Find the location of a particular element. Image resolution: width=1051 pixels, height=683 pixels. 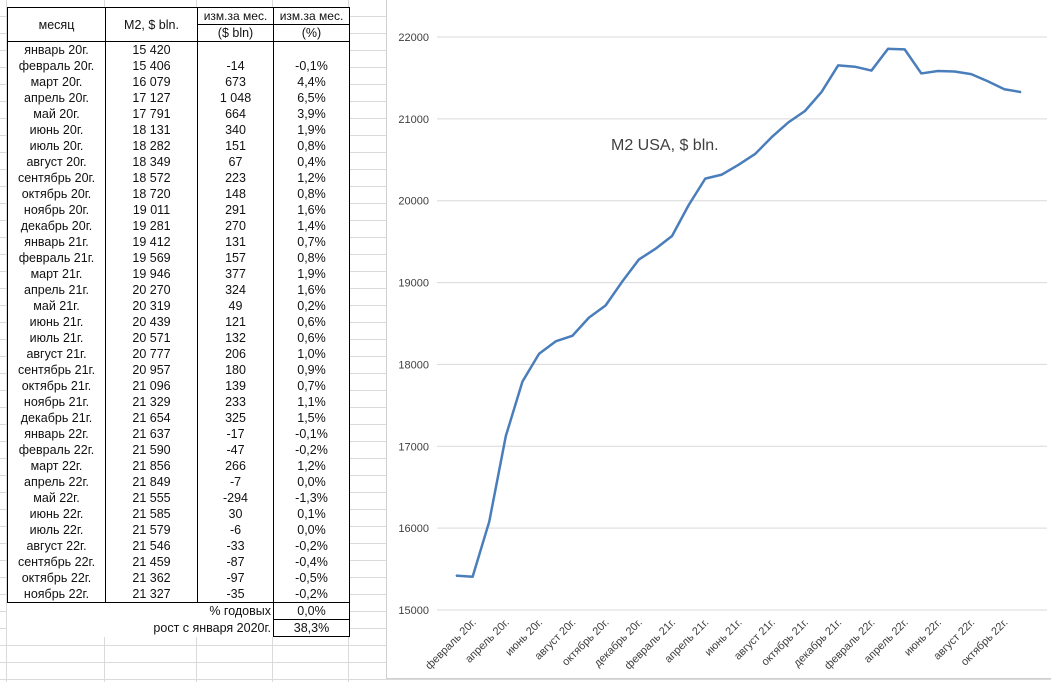

growth-label: рост с января 2020г. is located at coordinates (140, 628).